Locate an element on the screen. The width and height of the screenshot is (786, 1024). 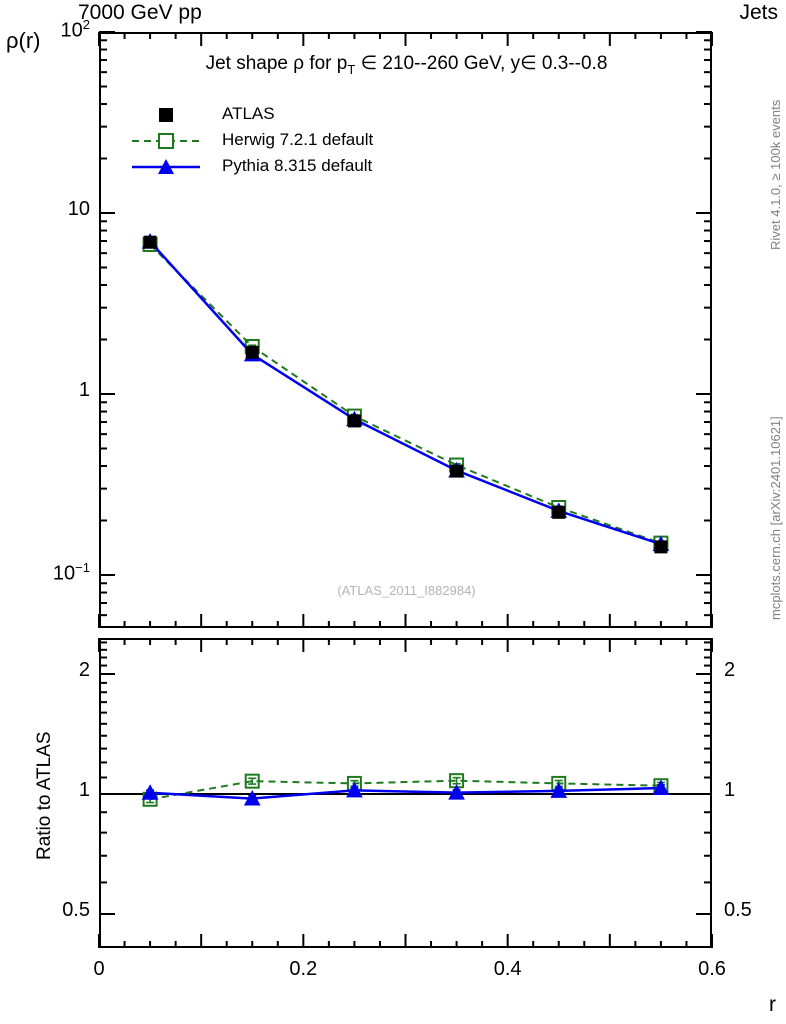
y-tick-label-ratio-left: 0.5 is located at coordinates (76, 910).